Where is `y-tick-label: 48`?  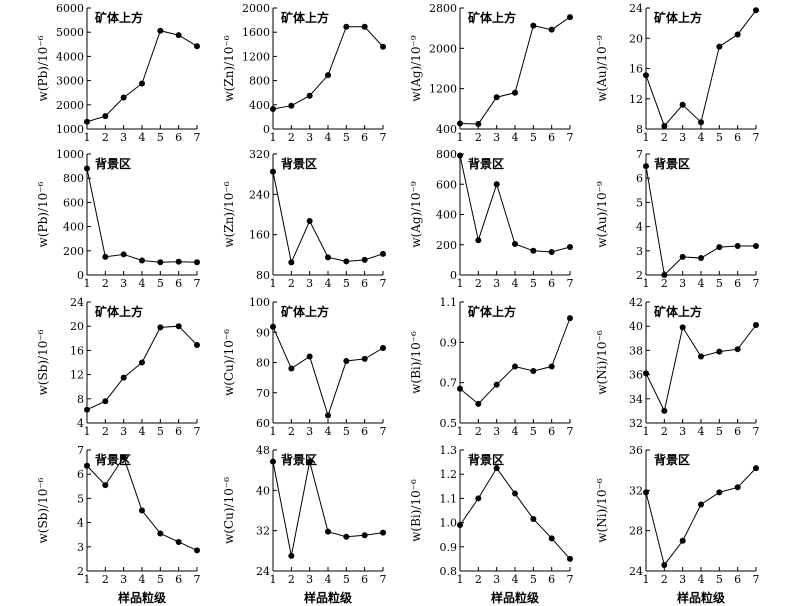 y-tick-label: 48 is located at coordinates (263, 450).